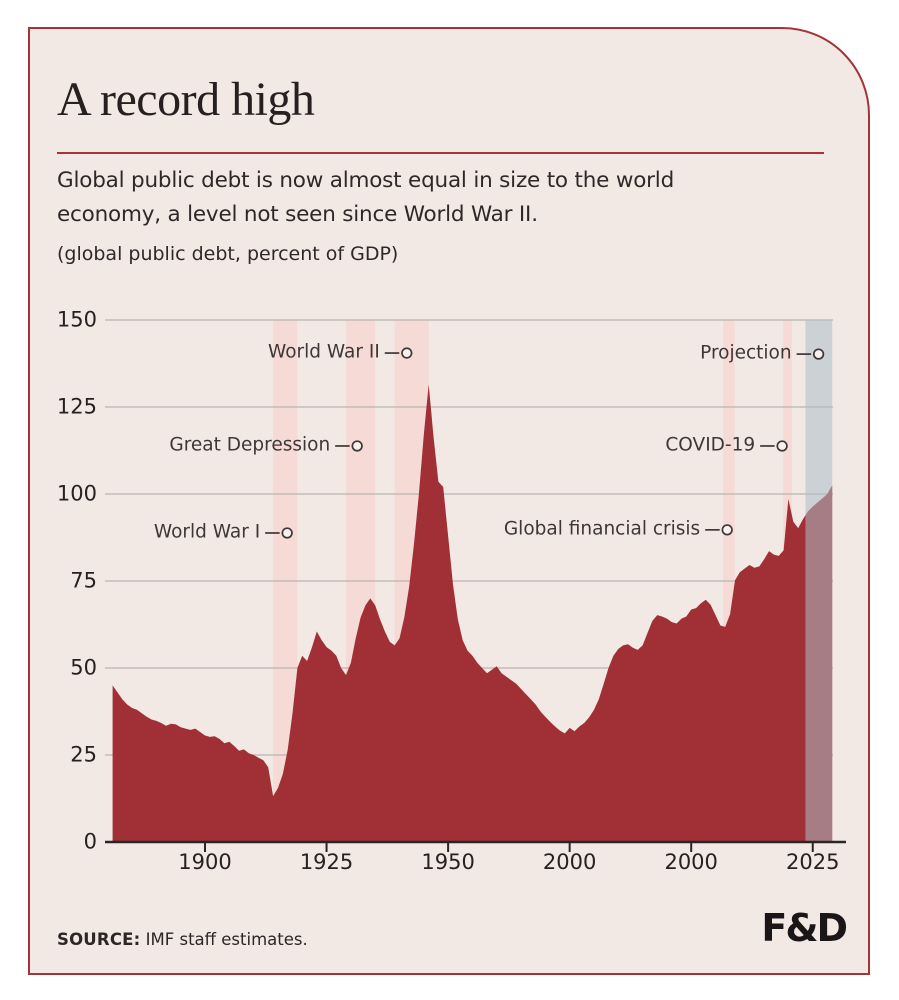 The image size is (899, 1000). I want to click on annotation-label: Projection, so click(746, 353).